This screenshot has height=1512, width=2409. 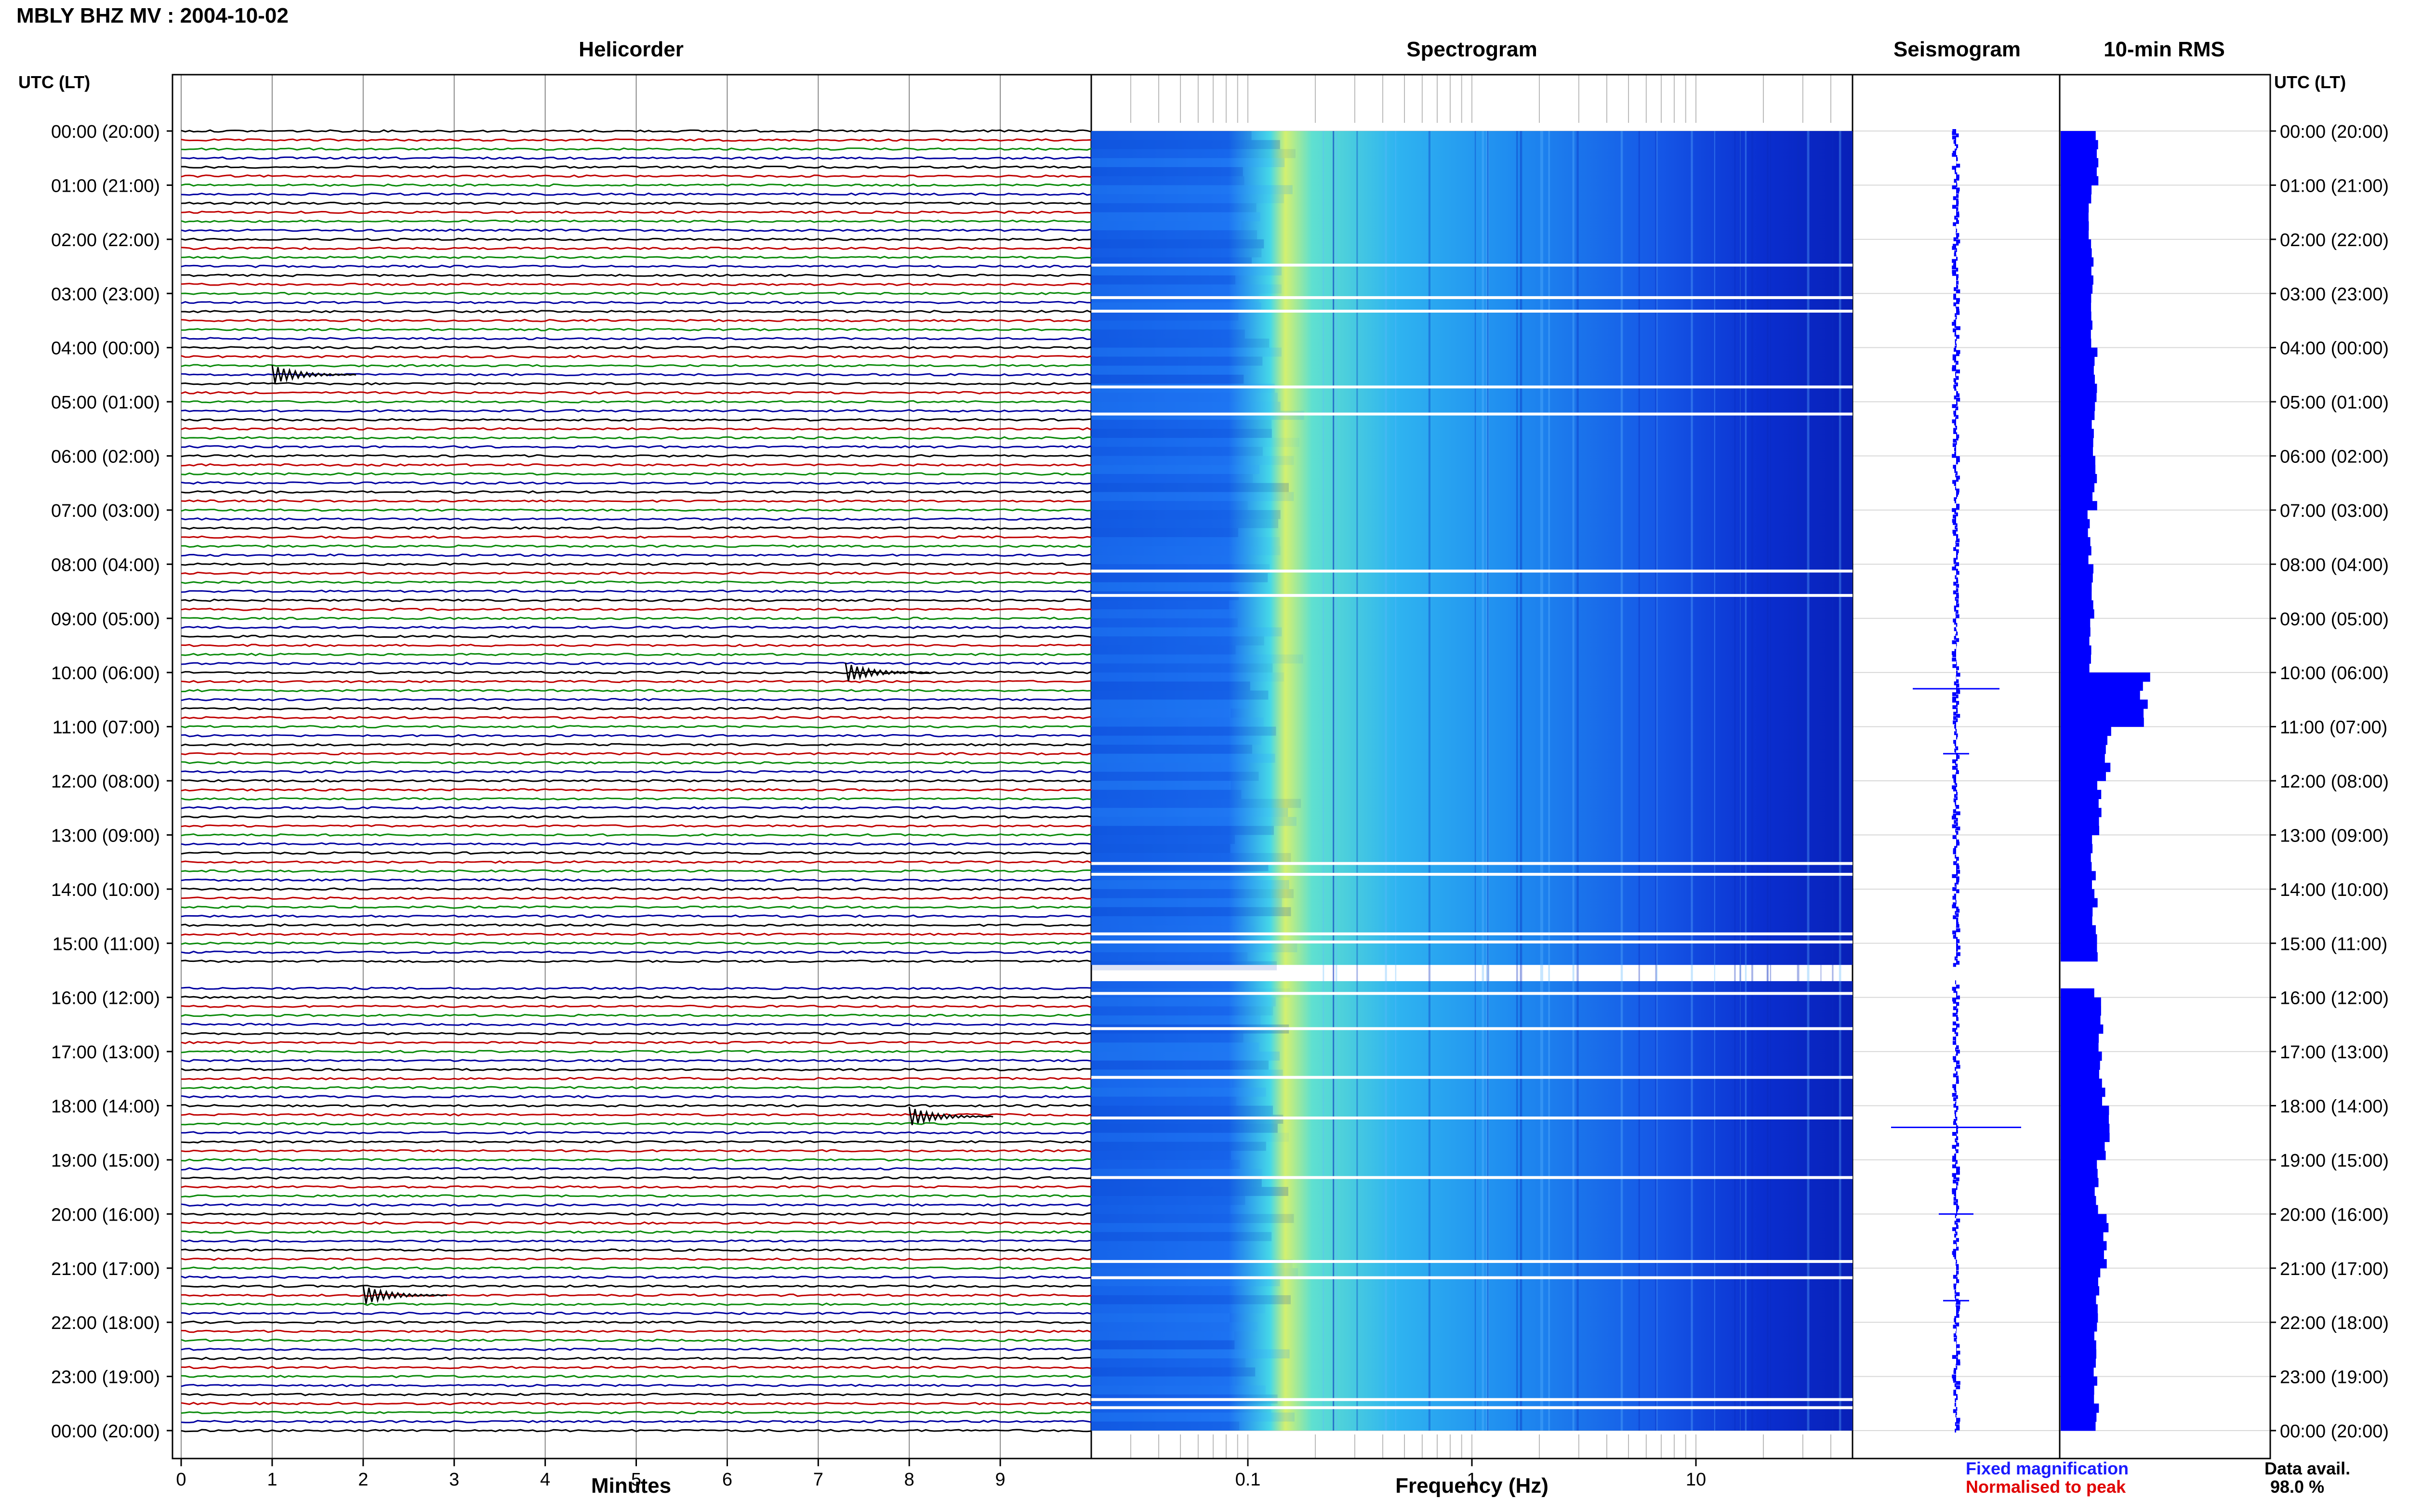 I want to click on hour-label-left: 09:00 (05:00), so click(x=105, y=619).